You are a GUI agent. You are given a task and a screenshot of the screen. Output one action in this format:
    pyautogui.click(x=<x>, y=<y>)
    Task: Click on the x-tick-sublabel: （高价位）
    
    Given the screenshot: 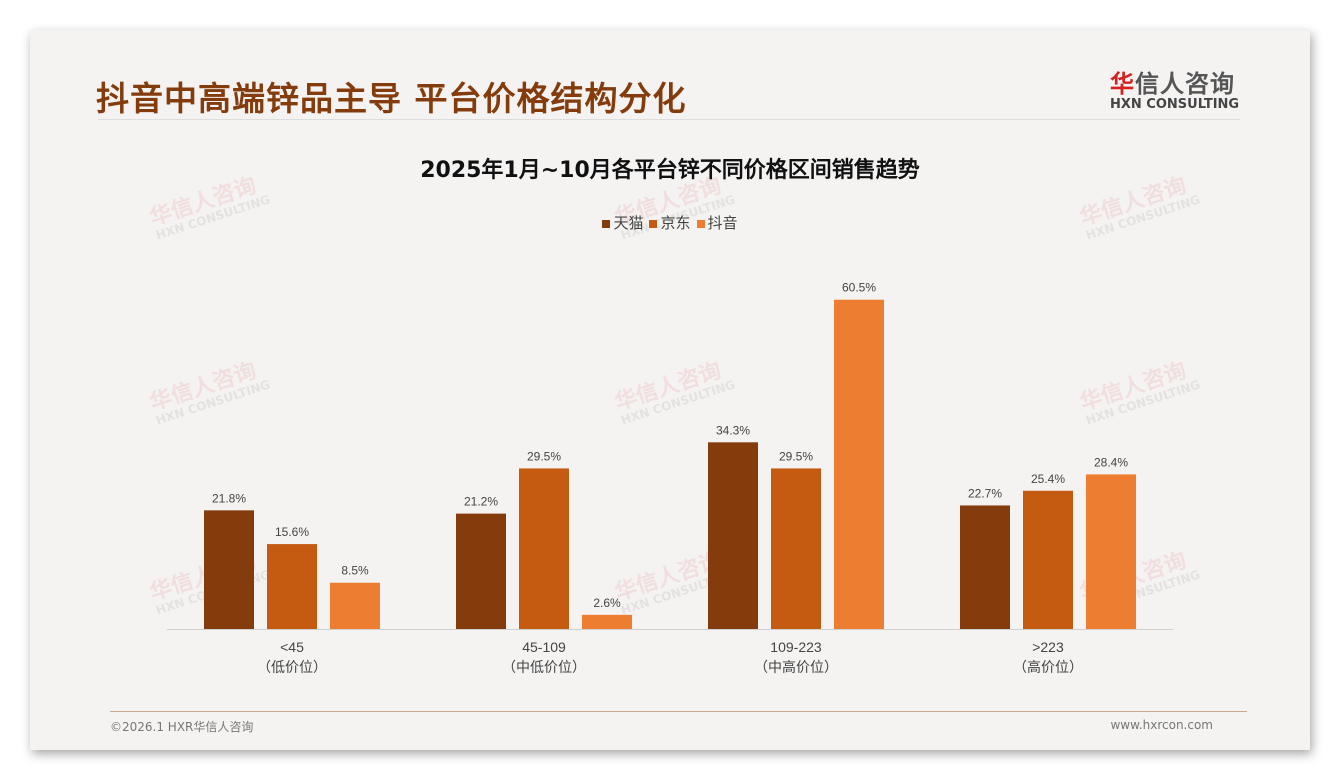 What is the action you would take?
    pyautogui.click(x=1048, y=667)
    